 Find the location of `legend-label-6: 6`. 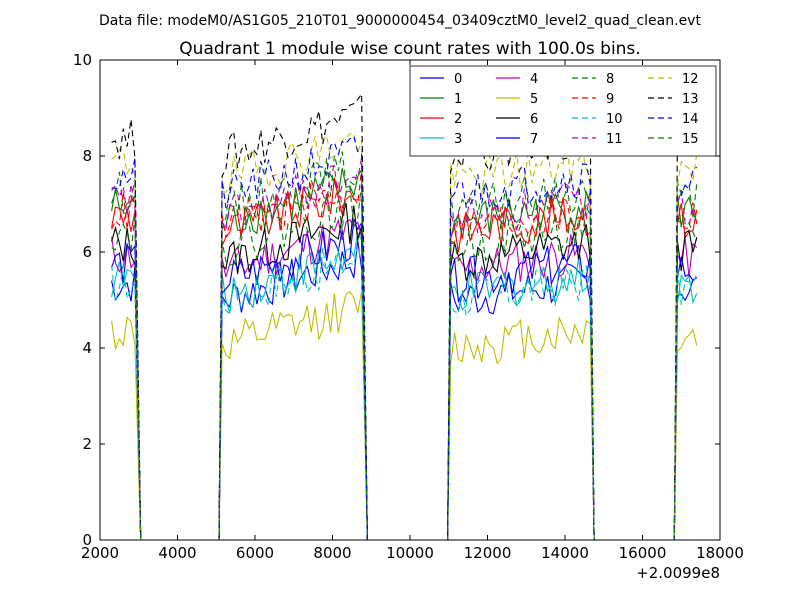

legend-label-6: 6 is located at coordinates (534, 119).